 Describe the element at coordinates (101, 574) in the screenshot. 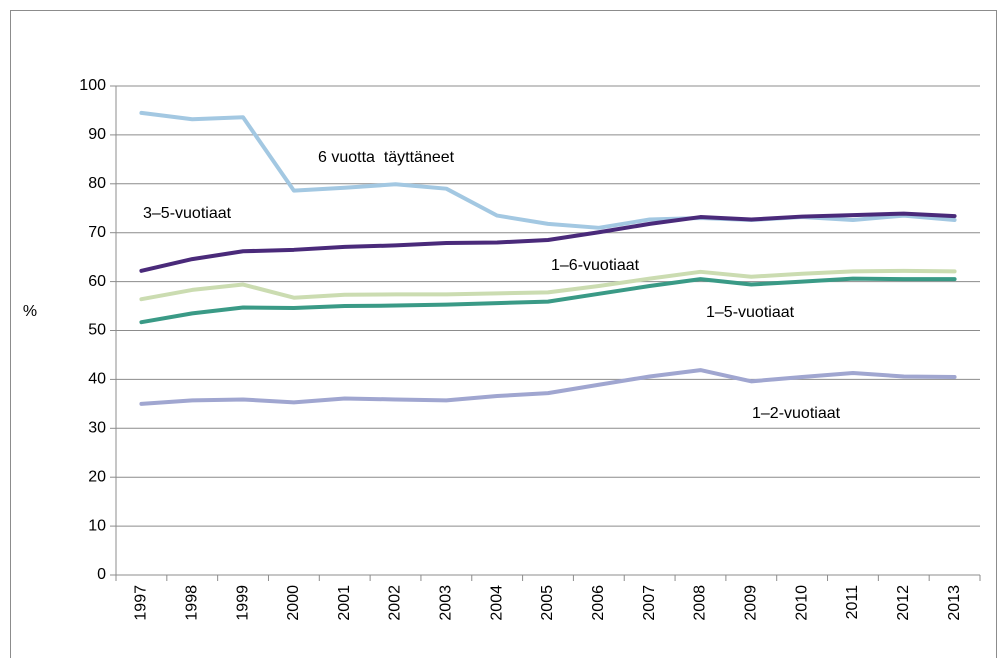

I see `y-tick-label: 0` at that location.